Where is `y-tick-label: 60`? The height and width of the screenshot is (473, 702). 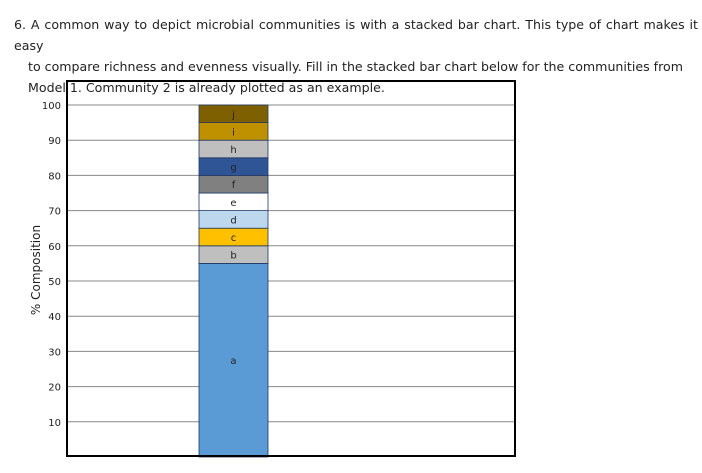 y-tick-label: 60 is located at coordinates (54, 247).